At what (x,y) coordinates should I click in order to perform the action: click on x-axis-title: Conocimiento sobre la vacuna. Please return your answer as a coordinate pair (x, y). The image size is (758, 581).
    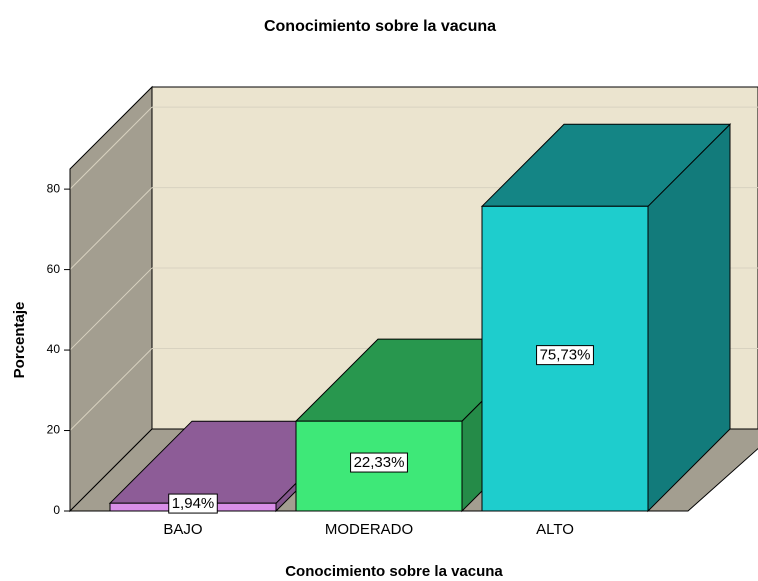
    Looking at the image, I should click on (394, 571).